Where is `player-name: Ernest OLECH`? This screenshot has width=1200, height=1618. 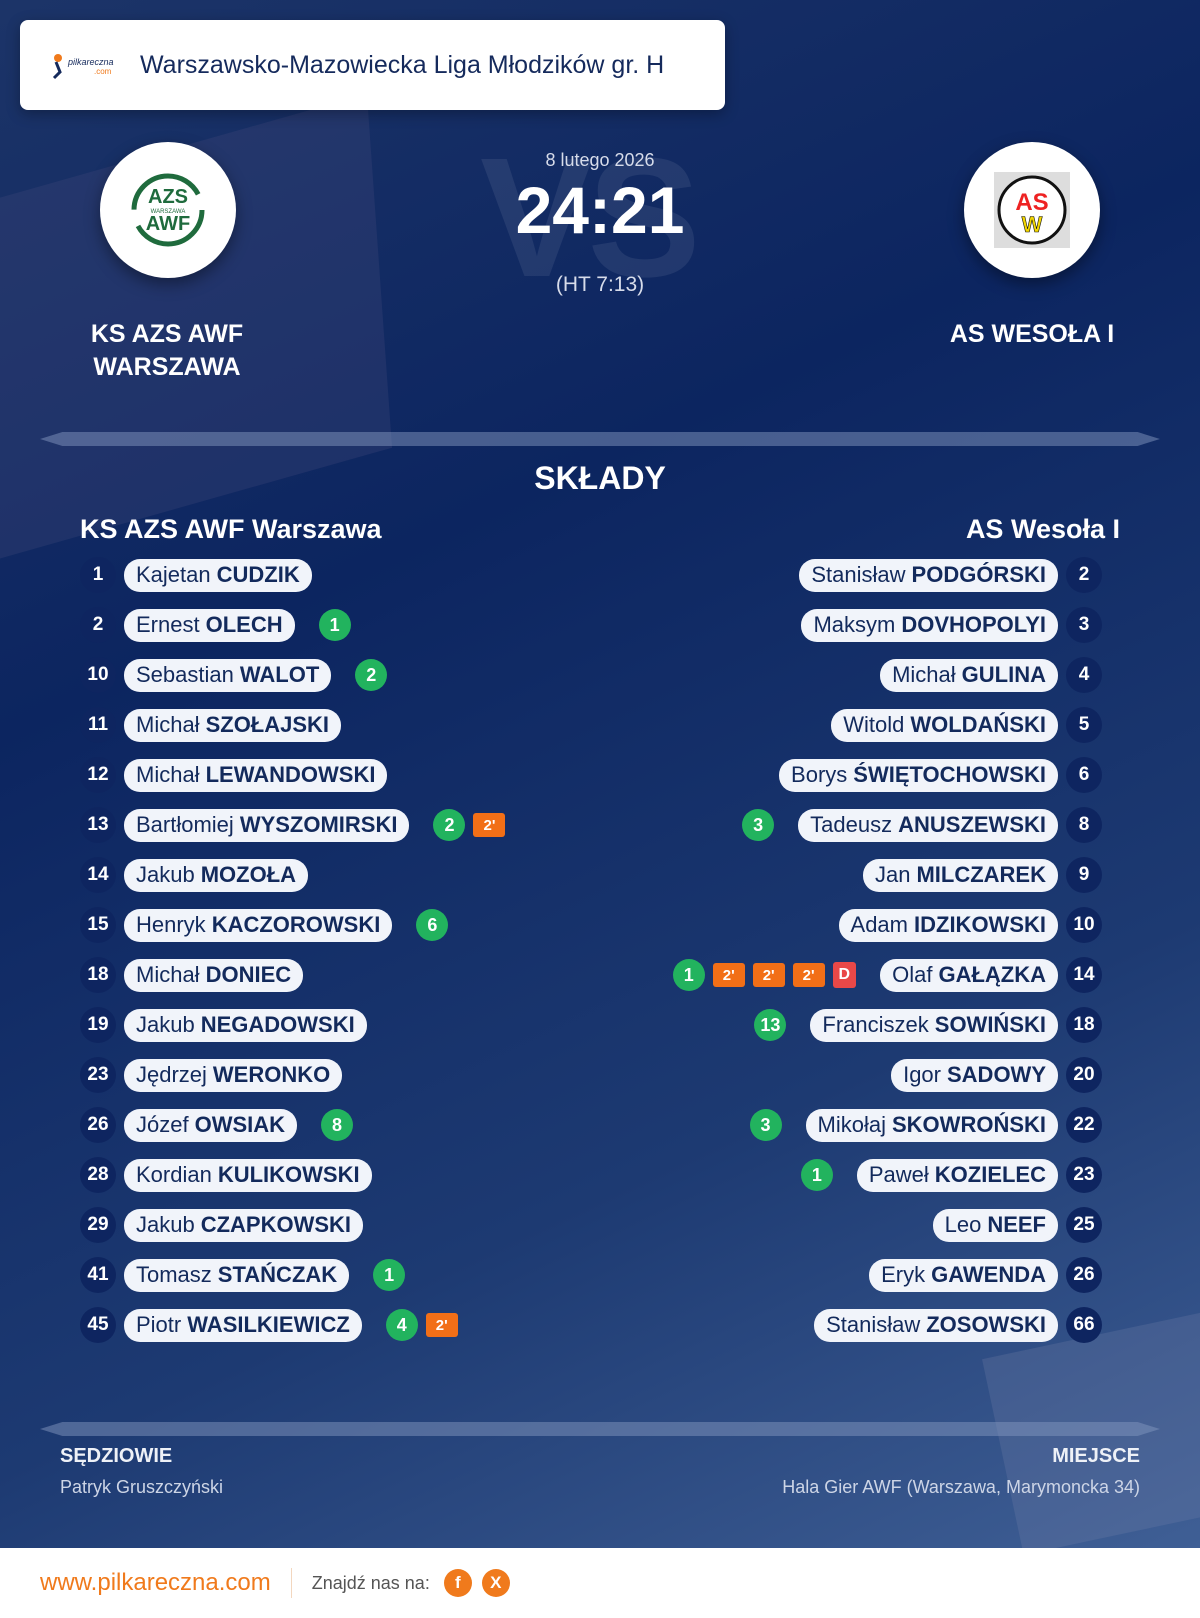
player-name: Ernest OLECH is located at coordinates (209, 625).